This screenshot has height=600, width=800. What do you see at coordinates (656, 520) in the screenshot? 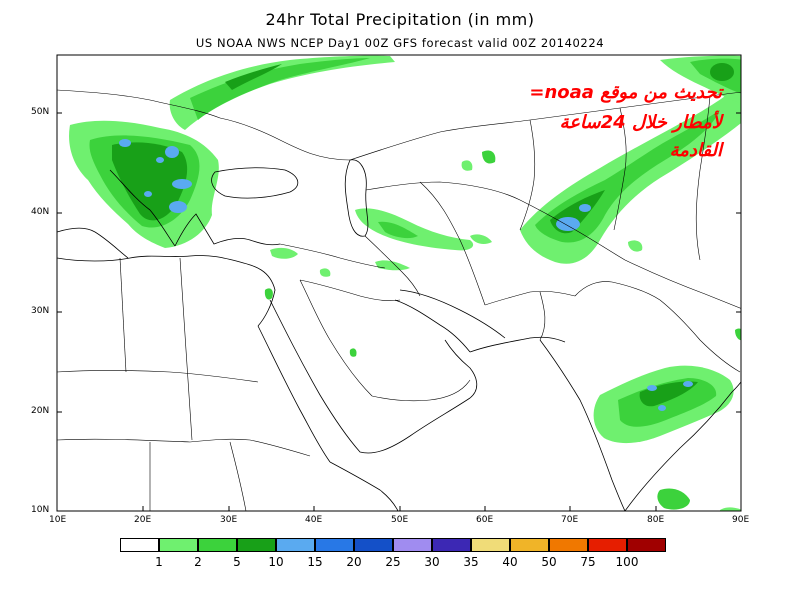
I see `lon-label-80e: 80E` at bounding box center [656, 520].